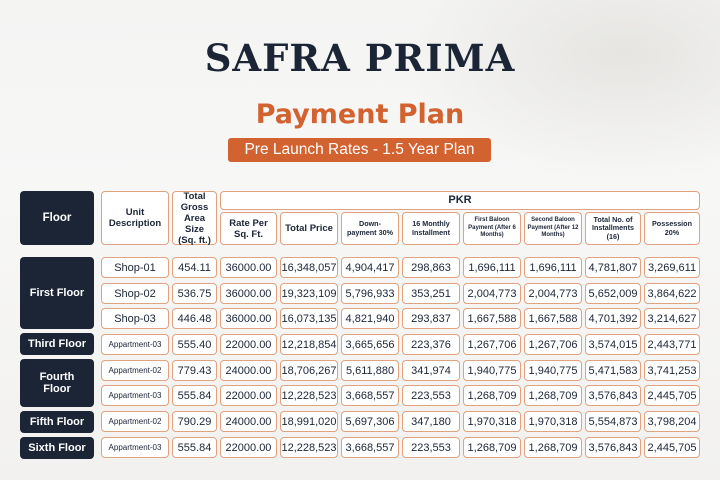 The height and width of the screenshot is (480, 720). Describe the element at coordinates (553, 293) in the screenshot. I see `cell-second-balloon: 2,004,773` at that location.